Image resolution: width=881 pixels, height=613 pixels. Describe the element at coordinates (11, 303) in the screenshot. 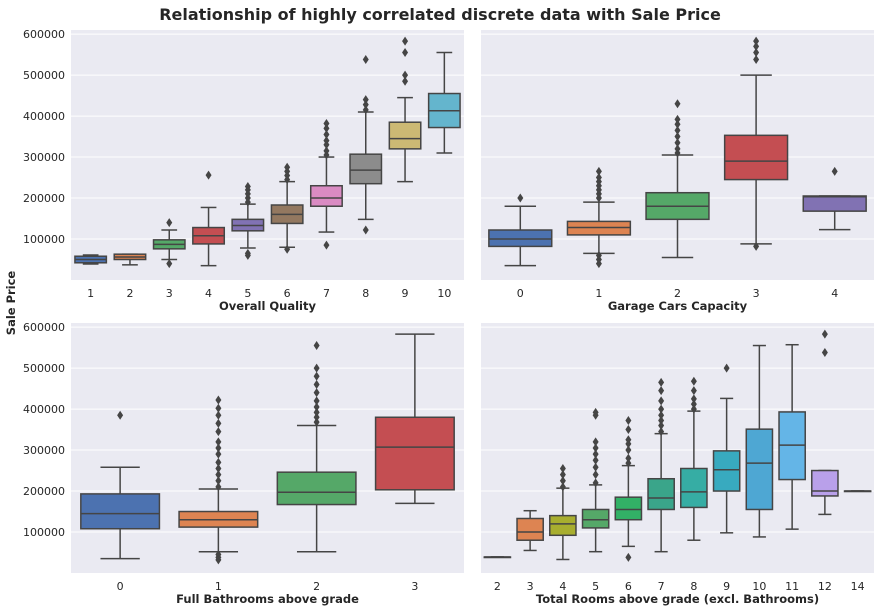

I see `shared-y-axis-label: Sale Price` at that location.